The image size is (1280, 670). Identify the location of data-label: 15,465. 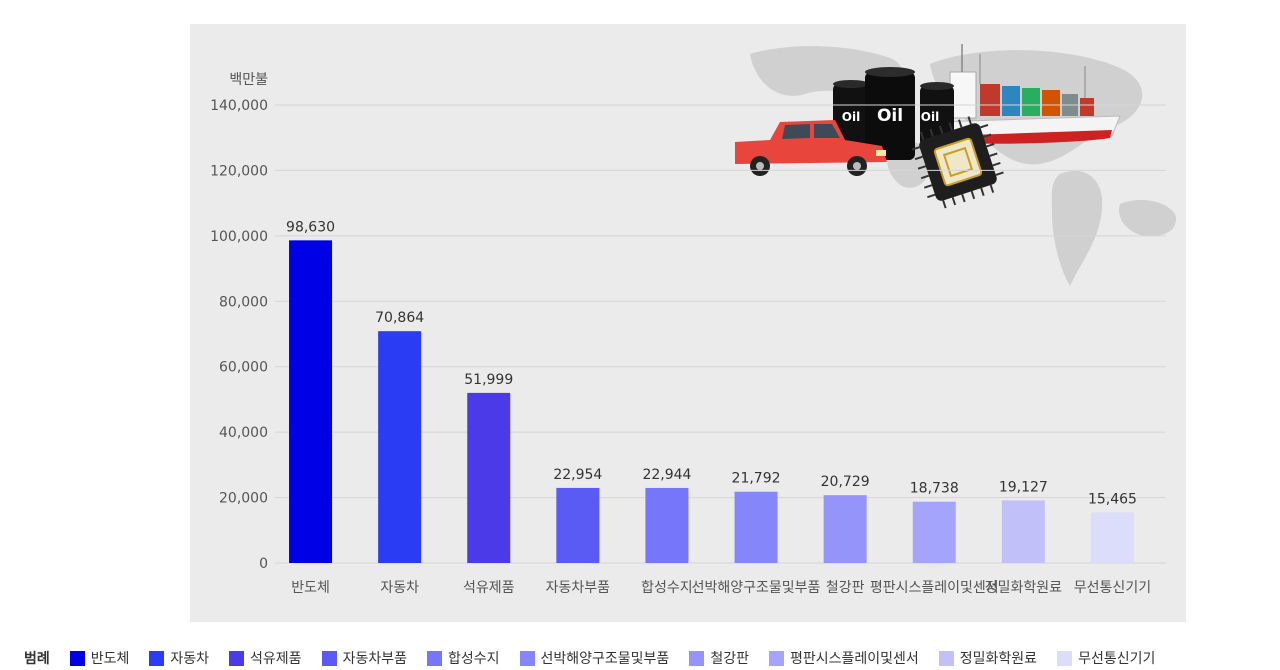
(1112, 499).